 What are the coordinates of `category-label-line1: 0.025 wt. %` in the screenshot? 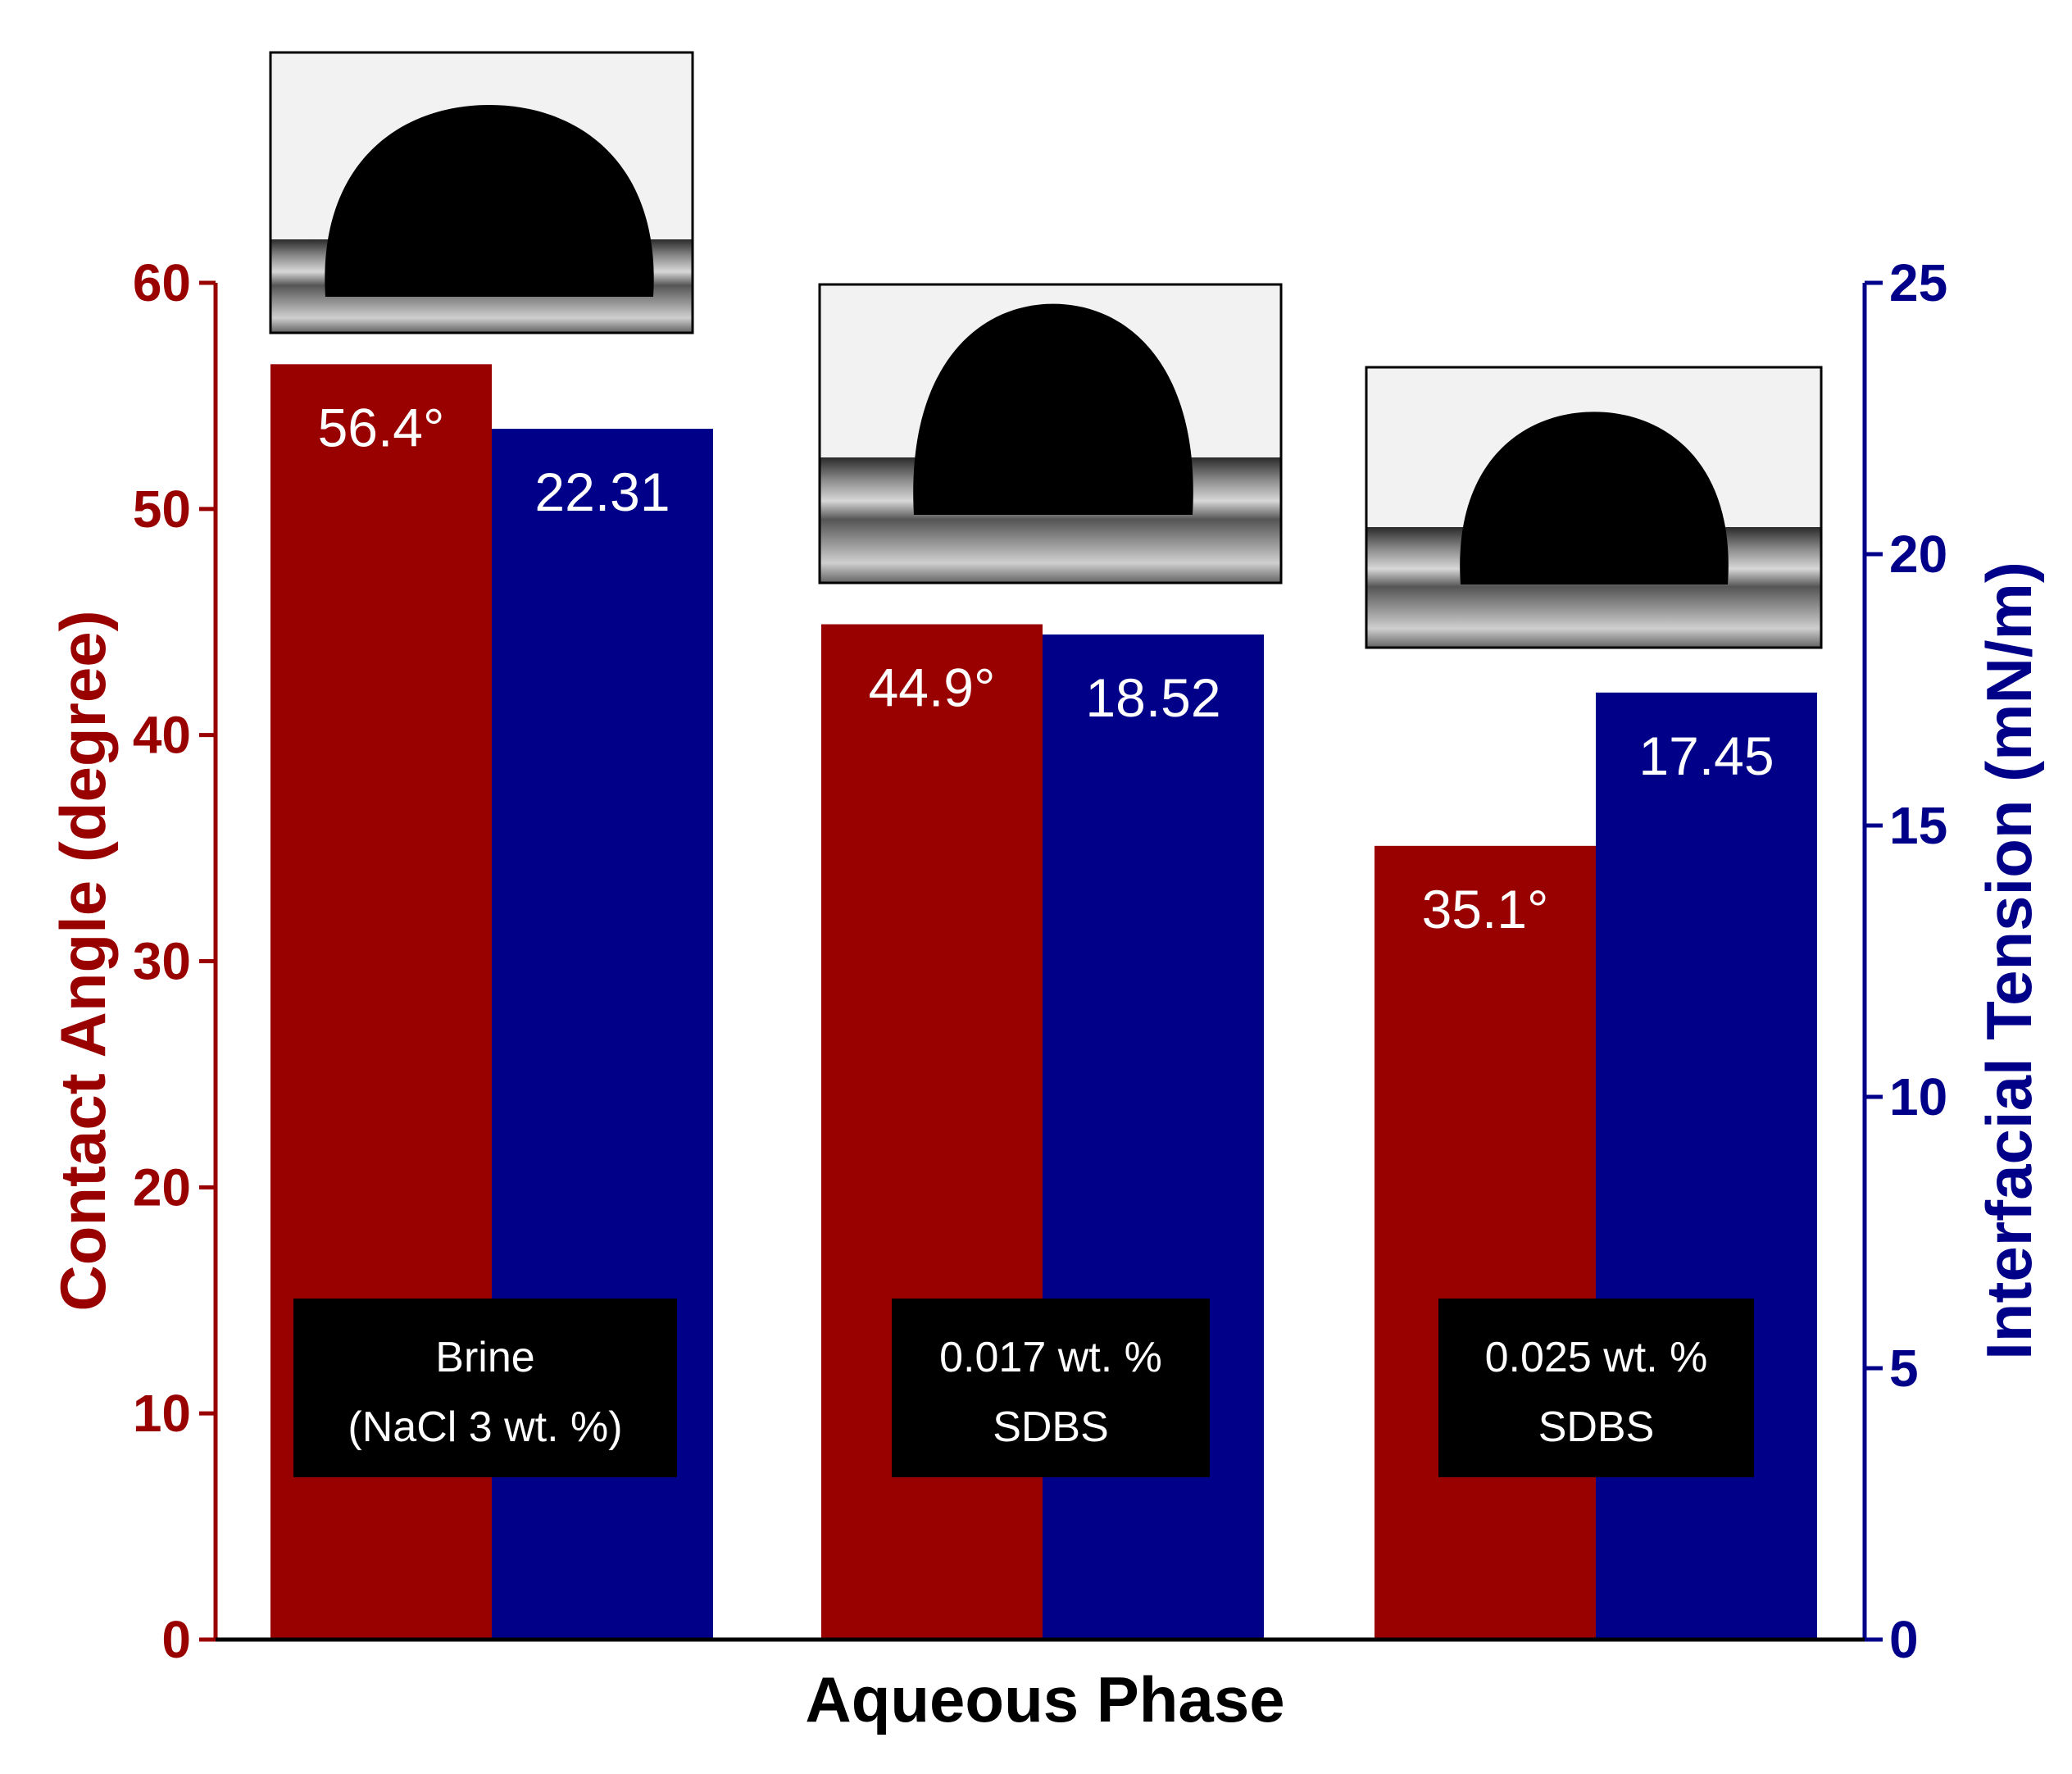 It's located at (1597, 1357).